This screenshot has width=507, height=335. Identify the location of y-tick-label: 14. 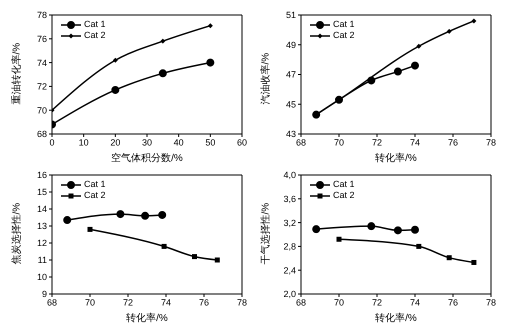
(41, 209).